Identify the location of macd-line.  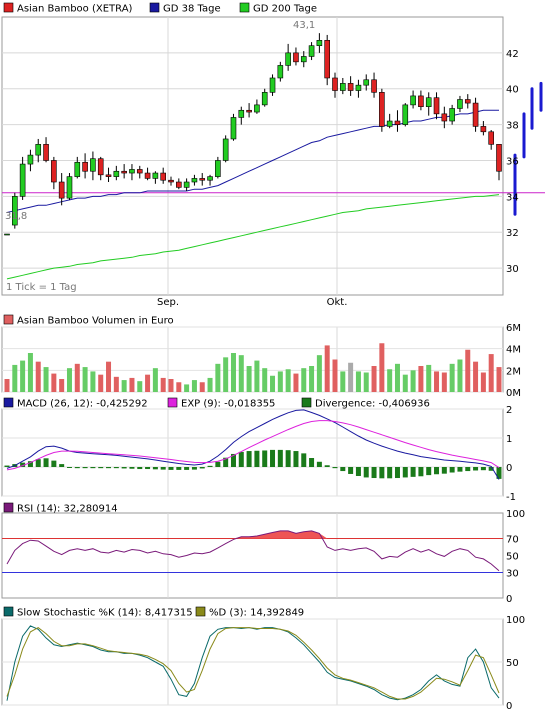
(253, 444).